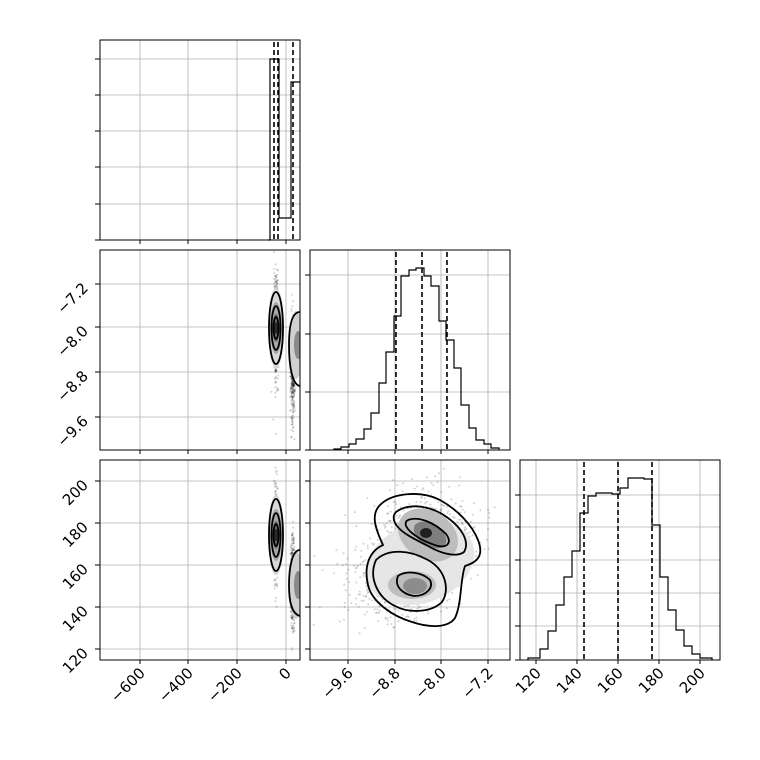 The image size is (760, 760). Describe the element at coordinates (418, 452) in the screenshot. I see `x-ticks-hist-p1` at that location.